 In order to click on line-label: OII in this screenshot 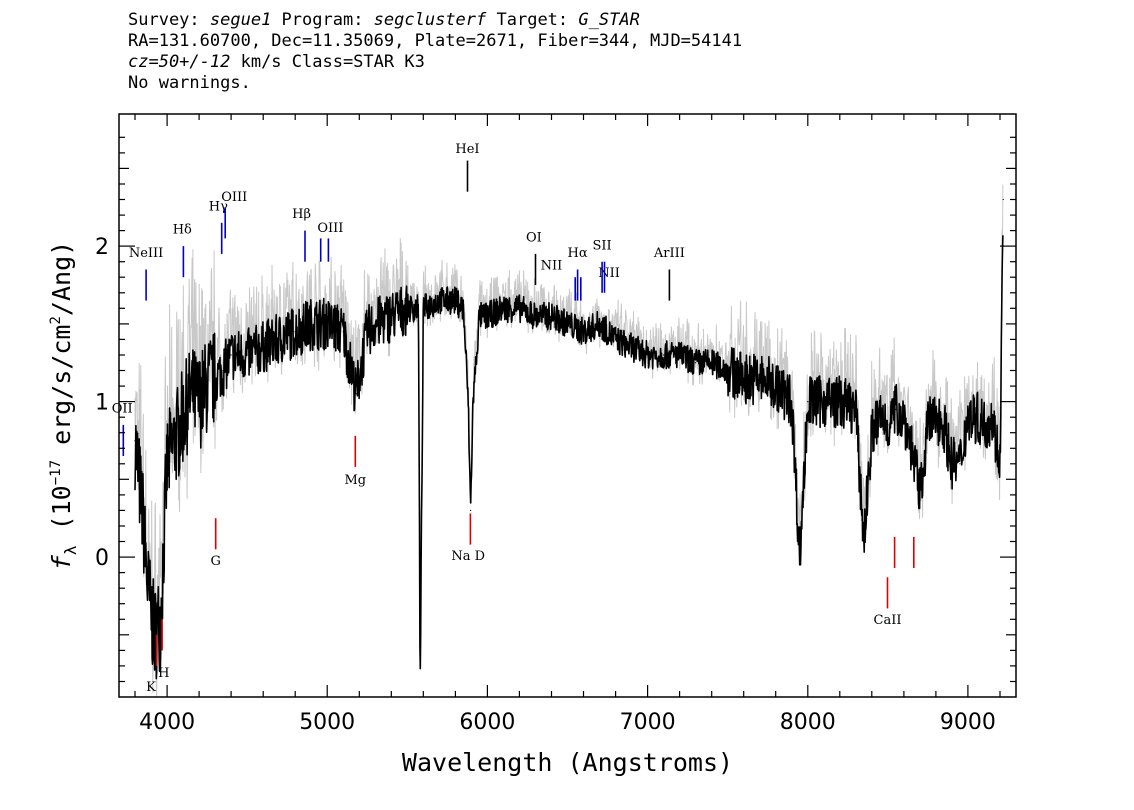, I will do `click(122, 409)`.